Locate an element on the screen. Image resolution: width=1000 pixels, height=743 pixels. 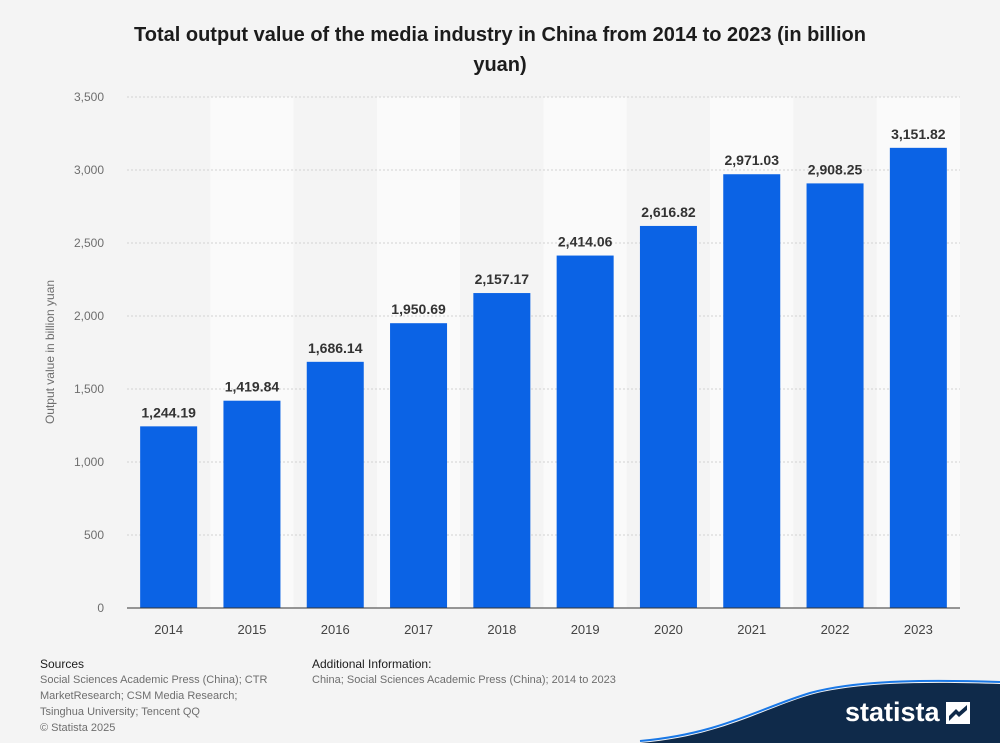
bar-2019 is located at coordinates (585, 431).